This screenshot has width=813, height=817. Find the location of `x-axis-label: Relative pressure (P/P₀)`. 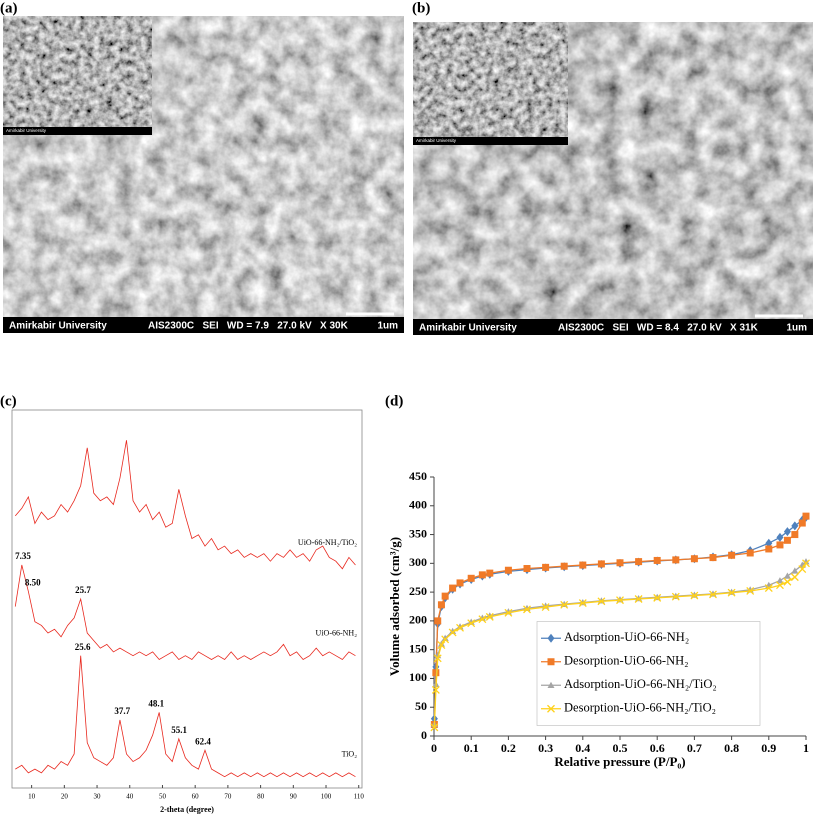

x-axis-label: Relative pressure (P/P₀) is located at coordinates (619, 761).